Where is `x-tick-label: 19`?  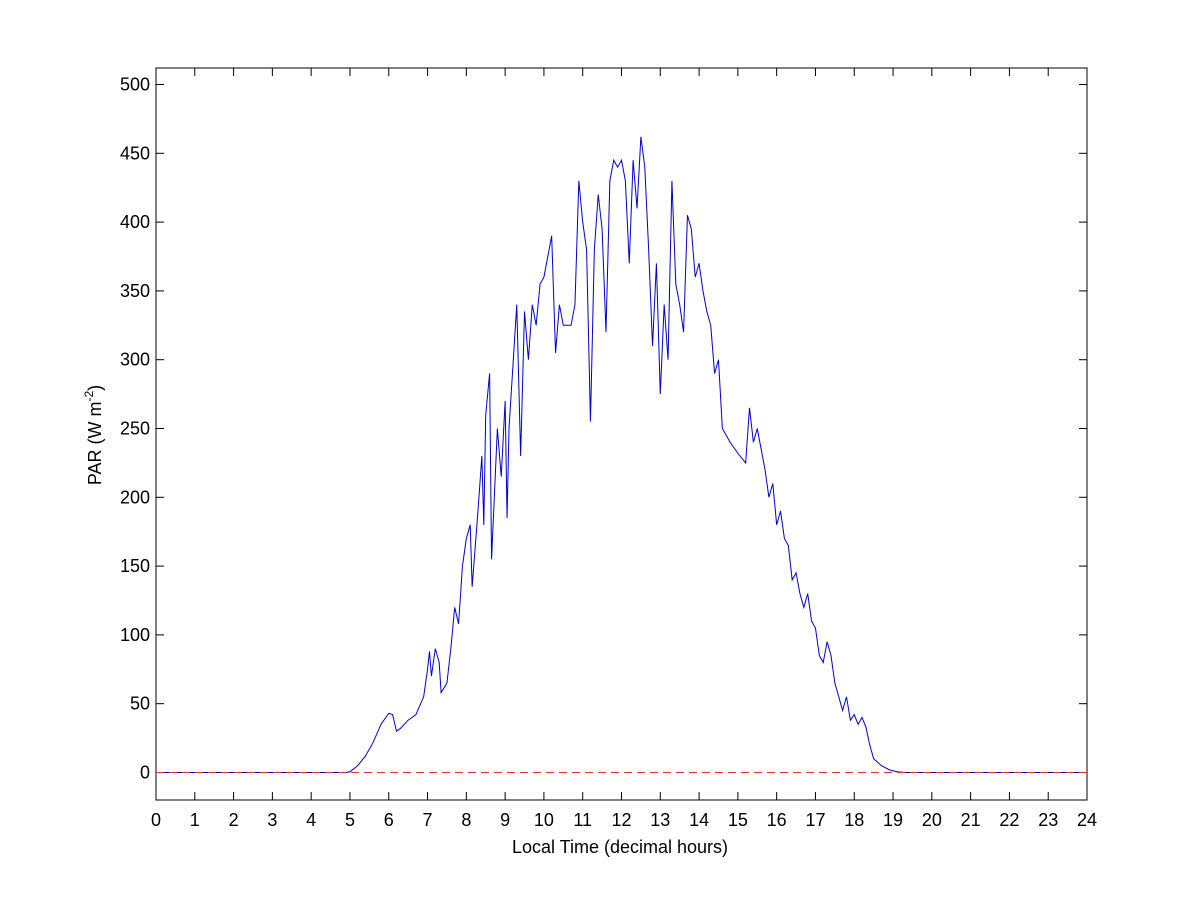 x-tick-label: 19 is located at coordinates (893, 820).